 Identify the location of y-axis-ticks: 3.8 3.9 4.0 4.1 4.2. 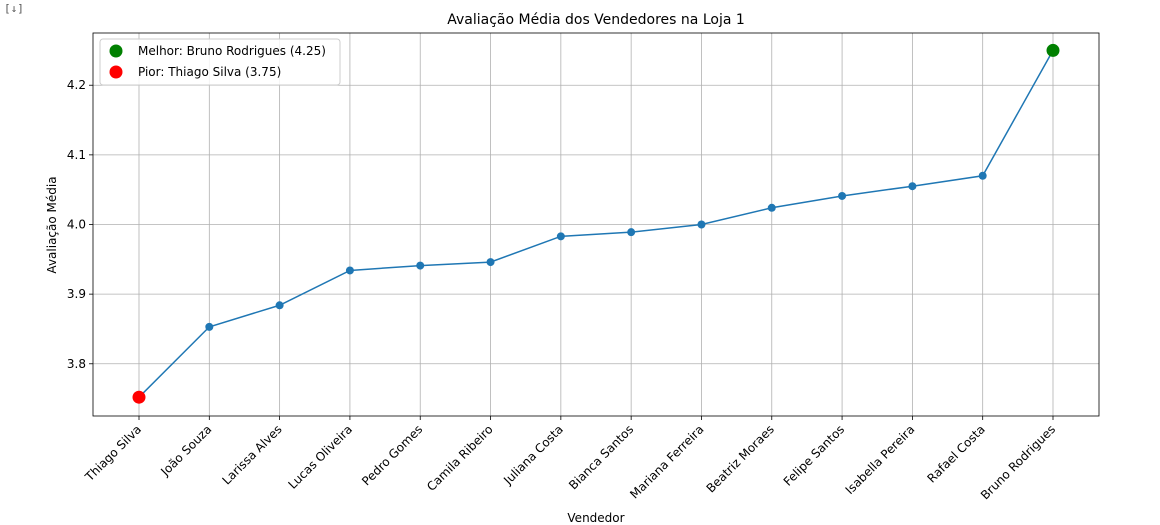
(80, 224).